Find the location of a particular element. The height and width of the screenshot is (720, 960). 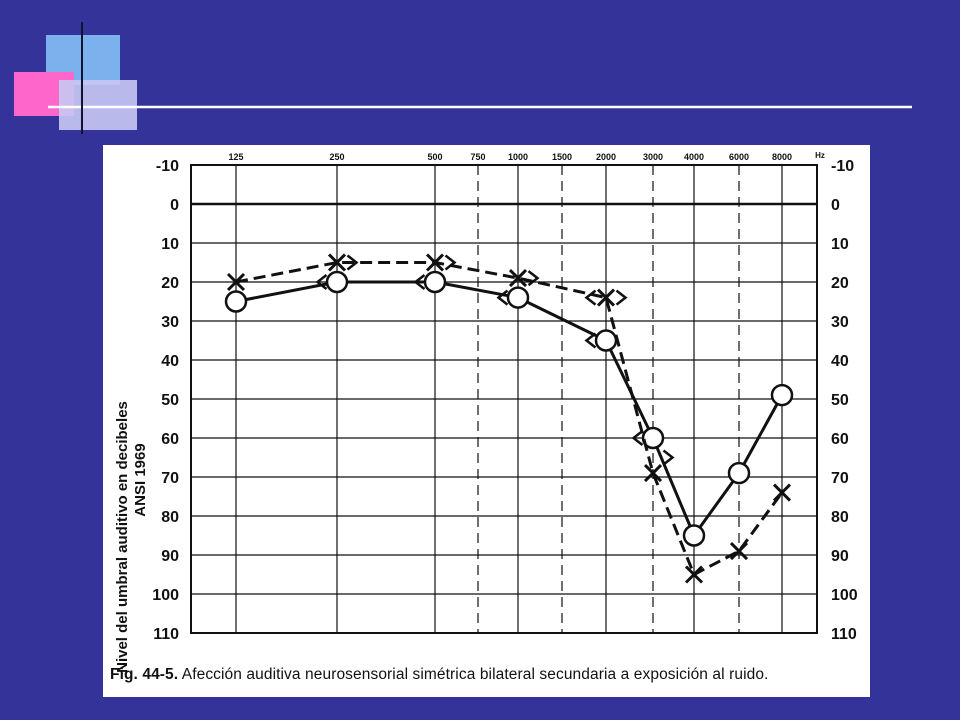

title-decoration is located at coordinates (463, 78).